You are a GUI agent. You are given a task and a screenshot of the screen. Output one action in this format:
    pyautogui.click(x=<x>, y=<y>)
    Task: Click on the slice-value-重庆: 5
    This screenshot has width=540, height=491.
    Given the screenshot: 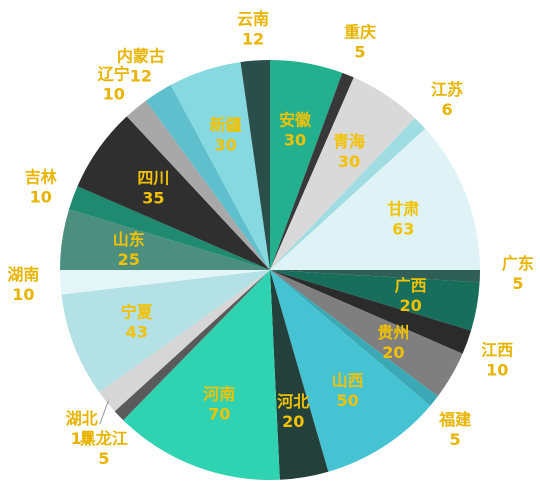 What is the action you would take?
    pyautogui.click(x=359, y=51)
    